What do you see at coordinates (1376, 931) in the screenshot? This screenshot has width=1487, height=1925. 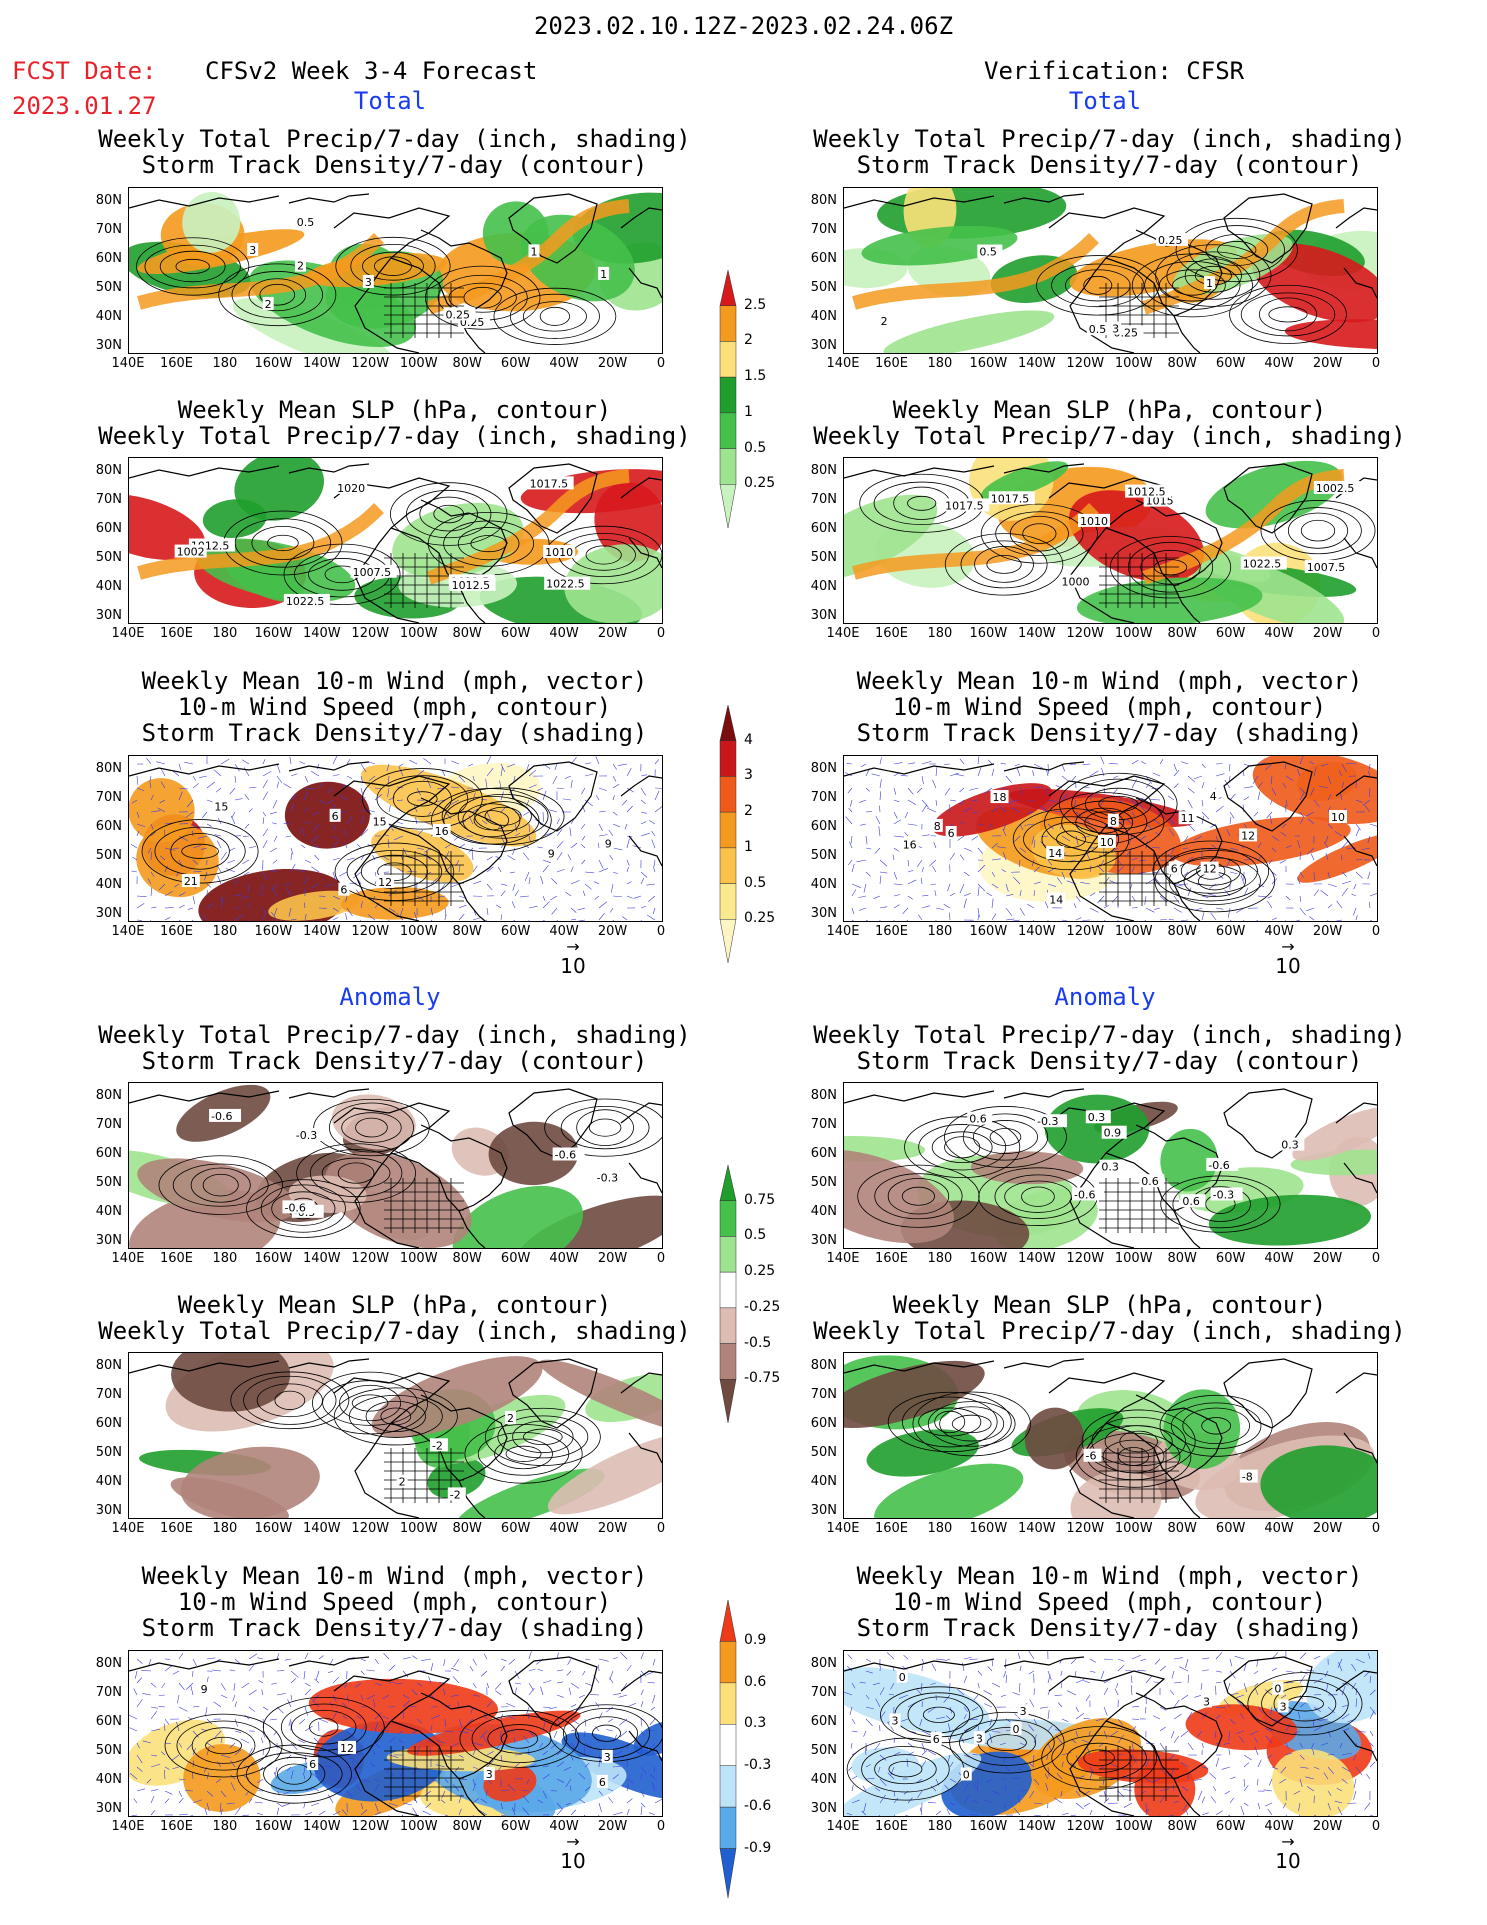 I see `lon-tick-label: 0` at bounding box center [1376, 931].